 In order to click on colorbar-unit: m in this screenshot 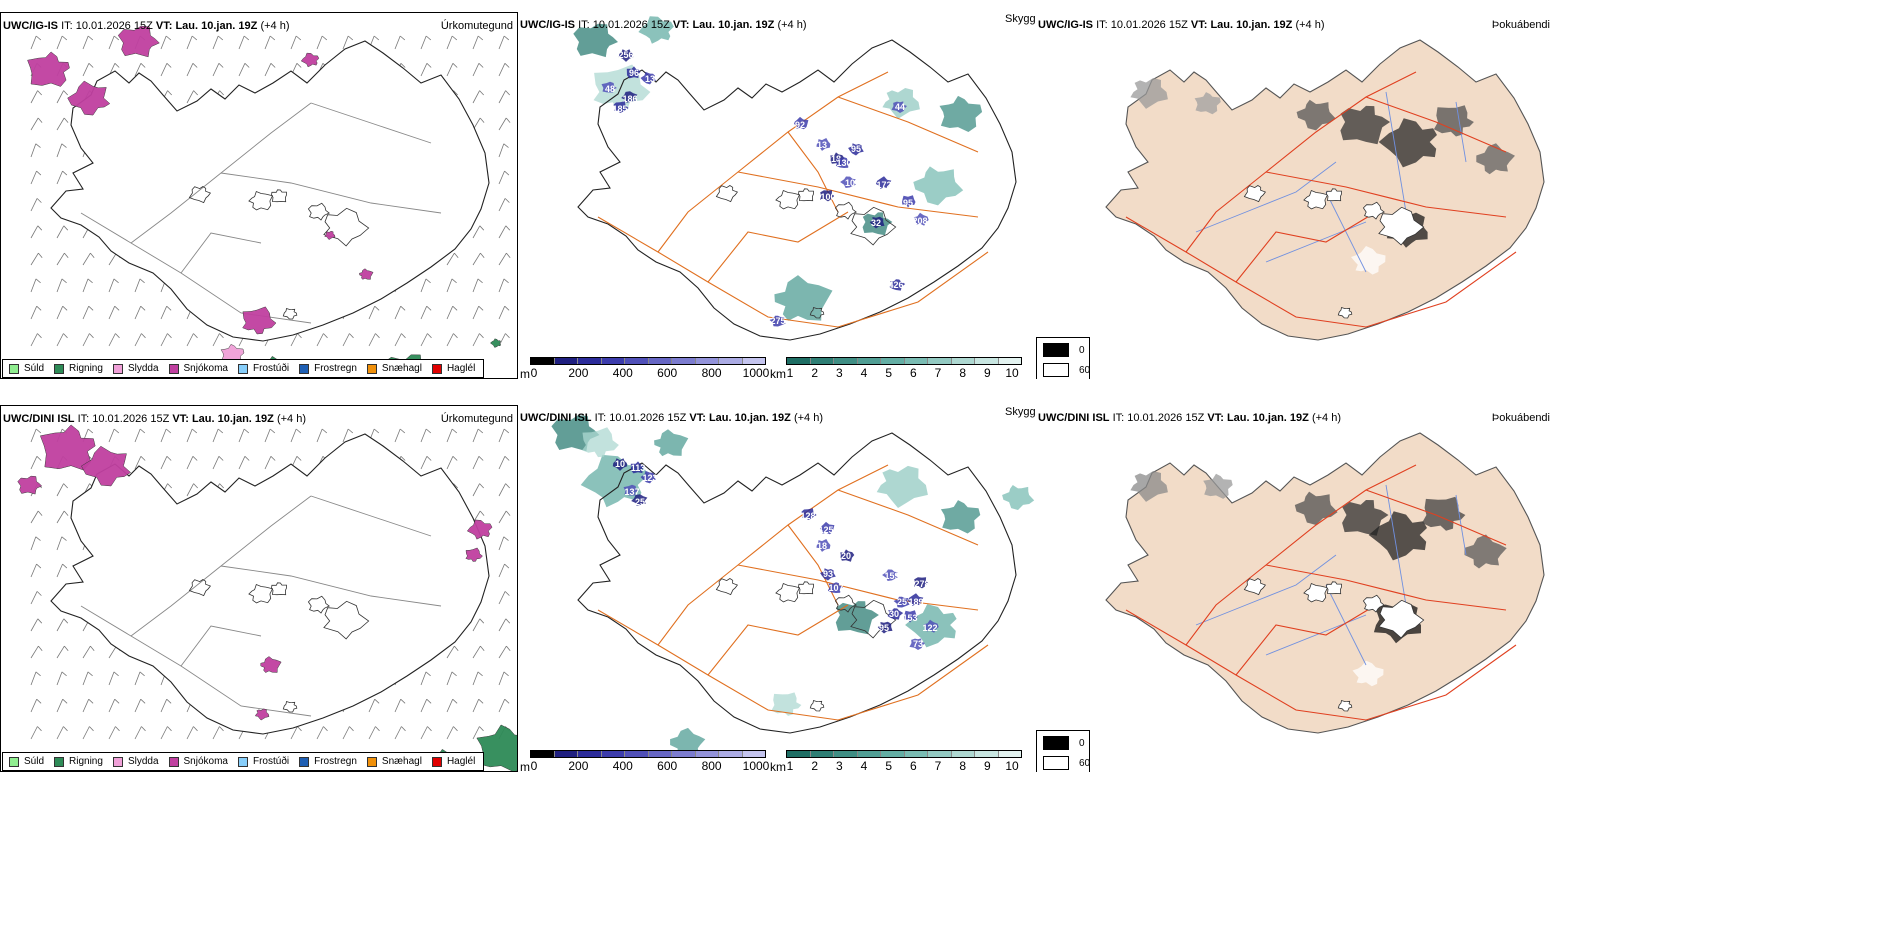, I will do `click(525, 373)`.